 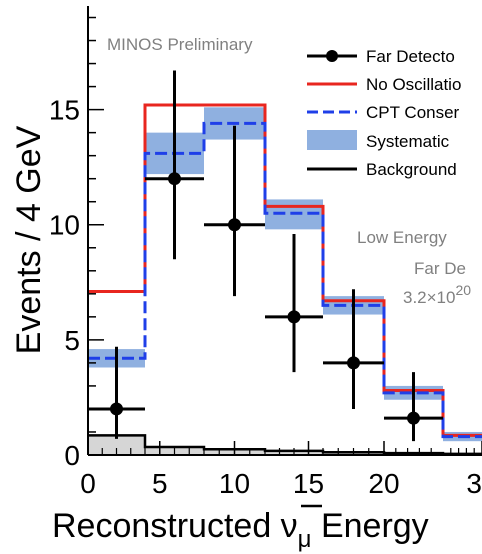 What do you see at coordinates (72, 340) in the screenshot?
I see `y-tick-label: 5` at bounding box center [72, 340].